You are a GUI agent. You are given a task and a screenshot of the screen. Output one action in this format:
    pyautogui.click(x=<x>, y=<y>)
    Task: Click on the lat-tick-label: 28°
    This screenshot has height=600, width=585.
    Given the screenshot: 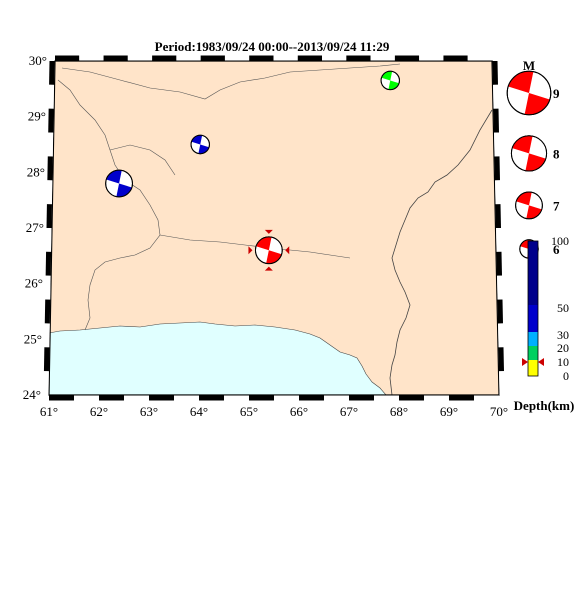 What is the action you would take?
    pyautogui.click(x=36, y=171)
    